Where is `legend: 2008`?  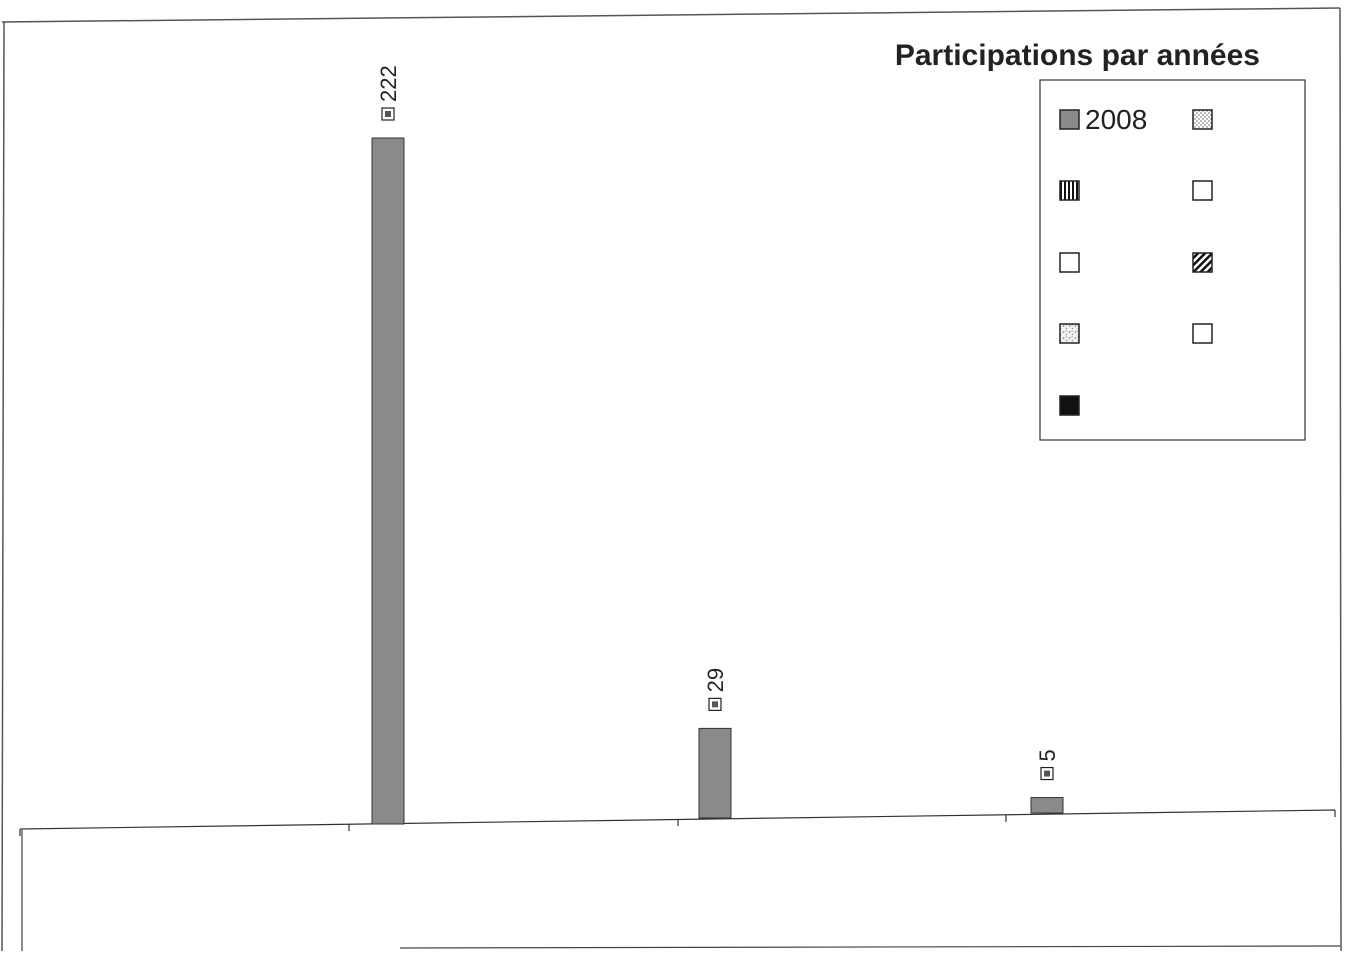
legend: 2008 is located at coordinates (1172, 260).